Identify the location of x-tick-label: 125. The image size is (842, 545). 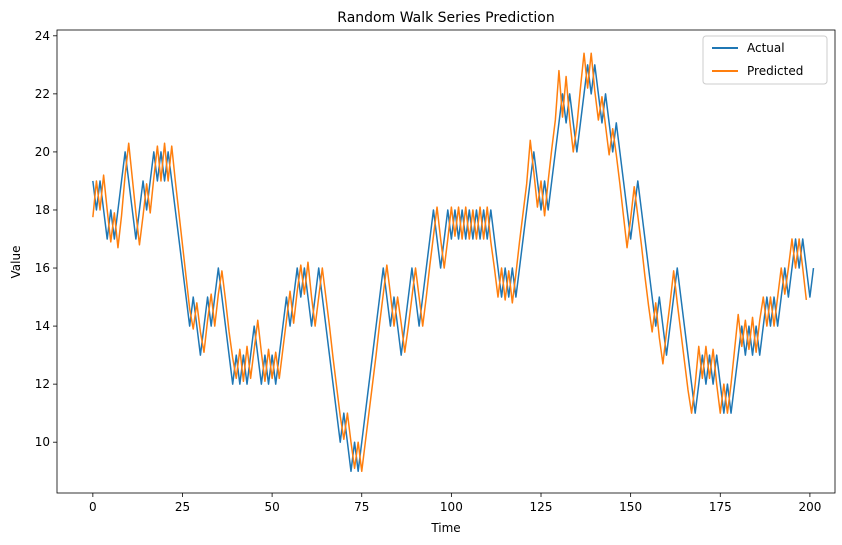
(541, 507).